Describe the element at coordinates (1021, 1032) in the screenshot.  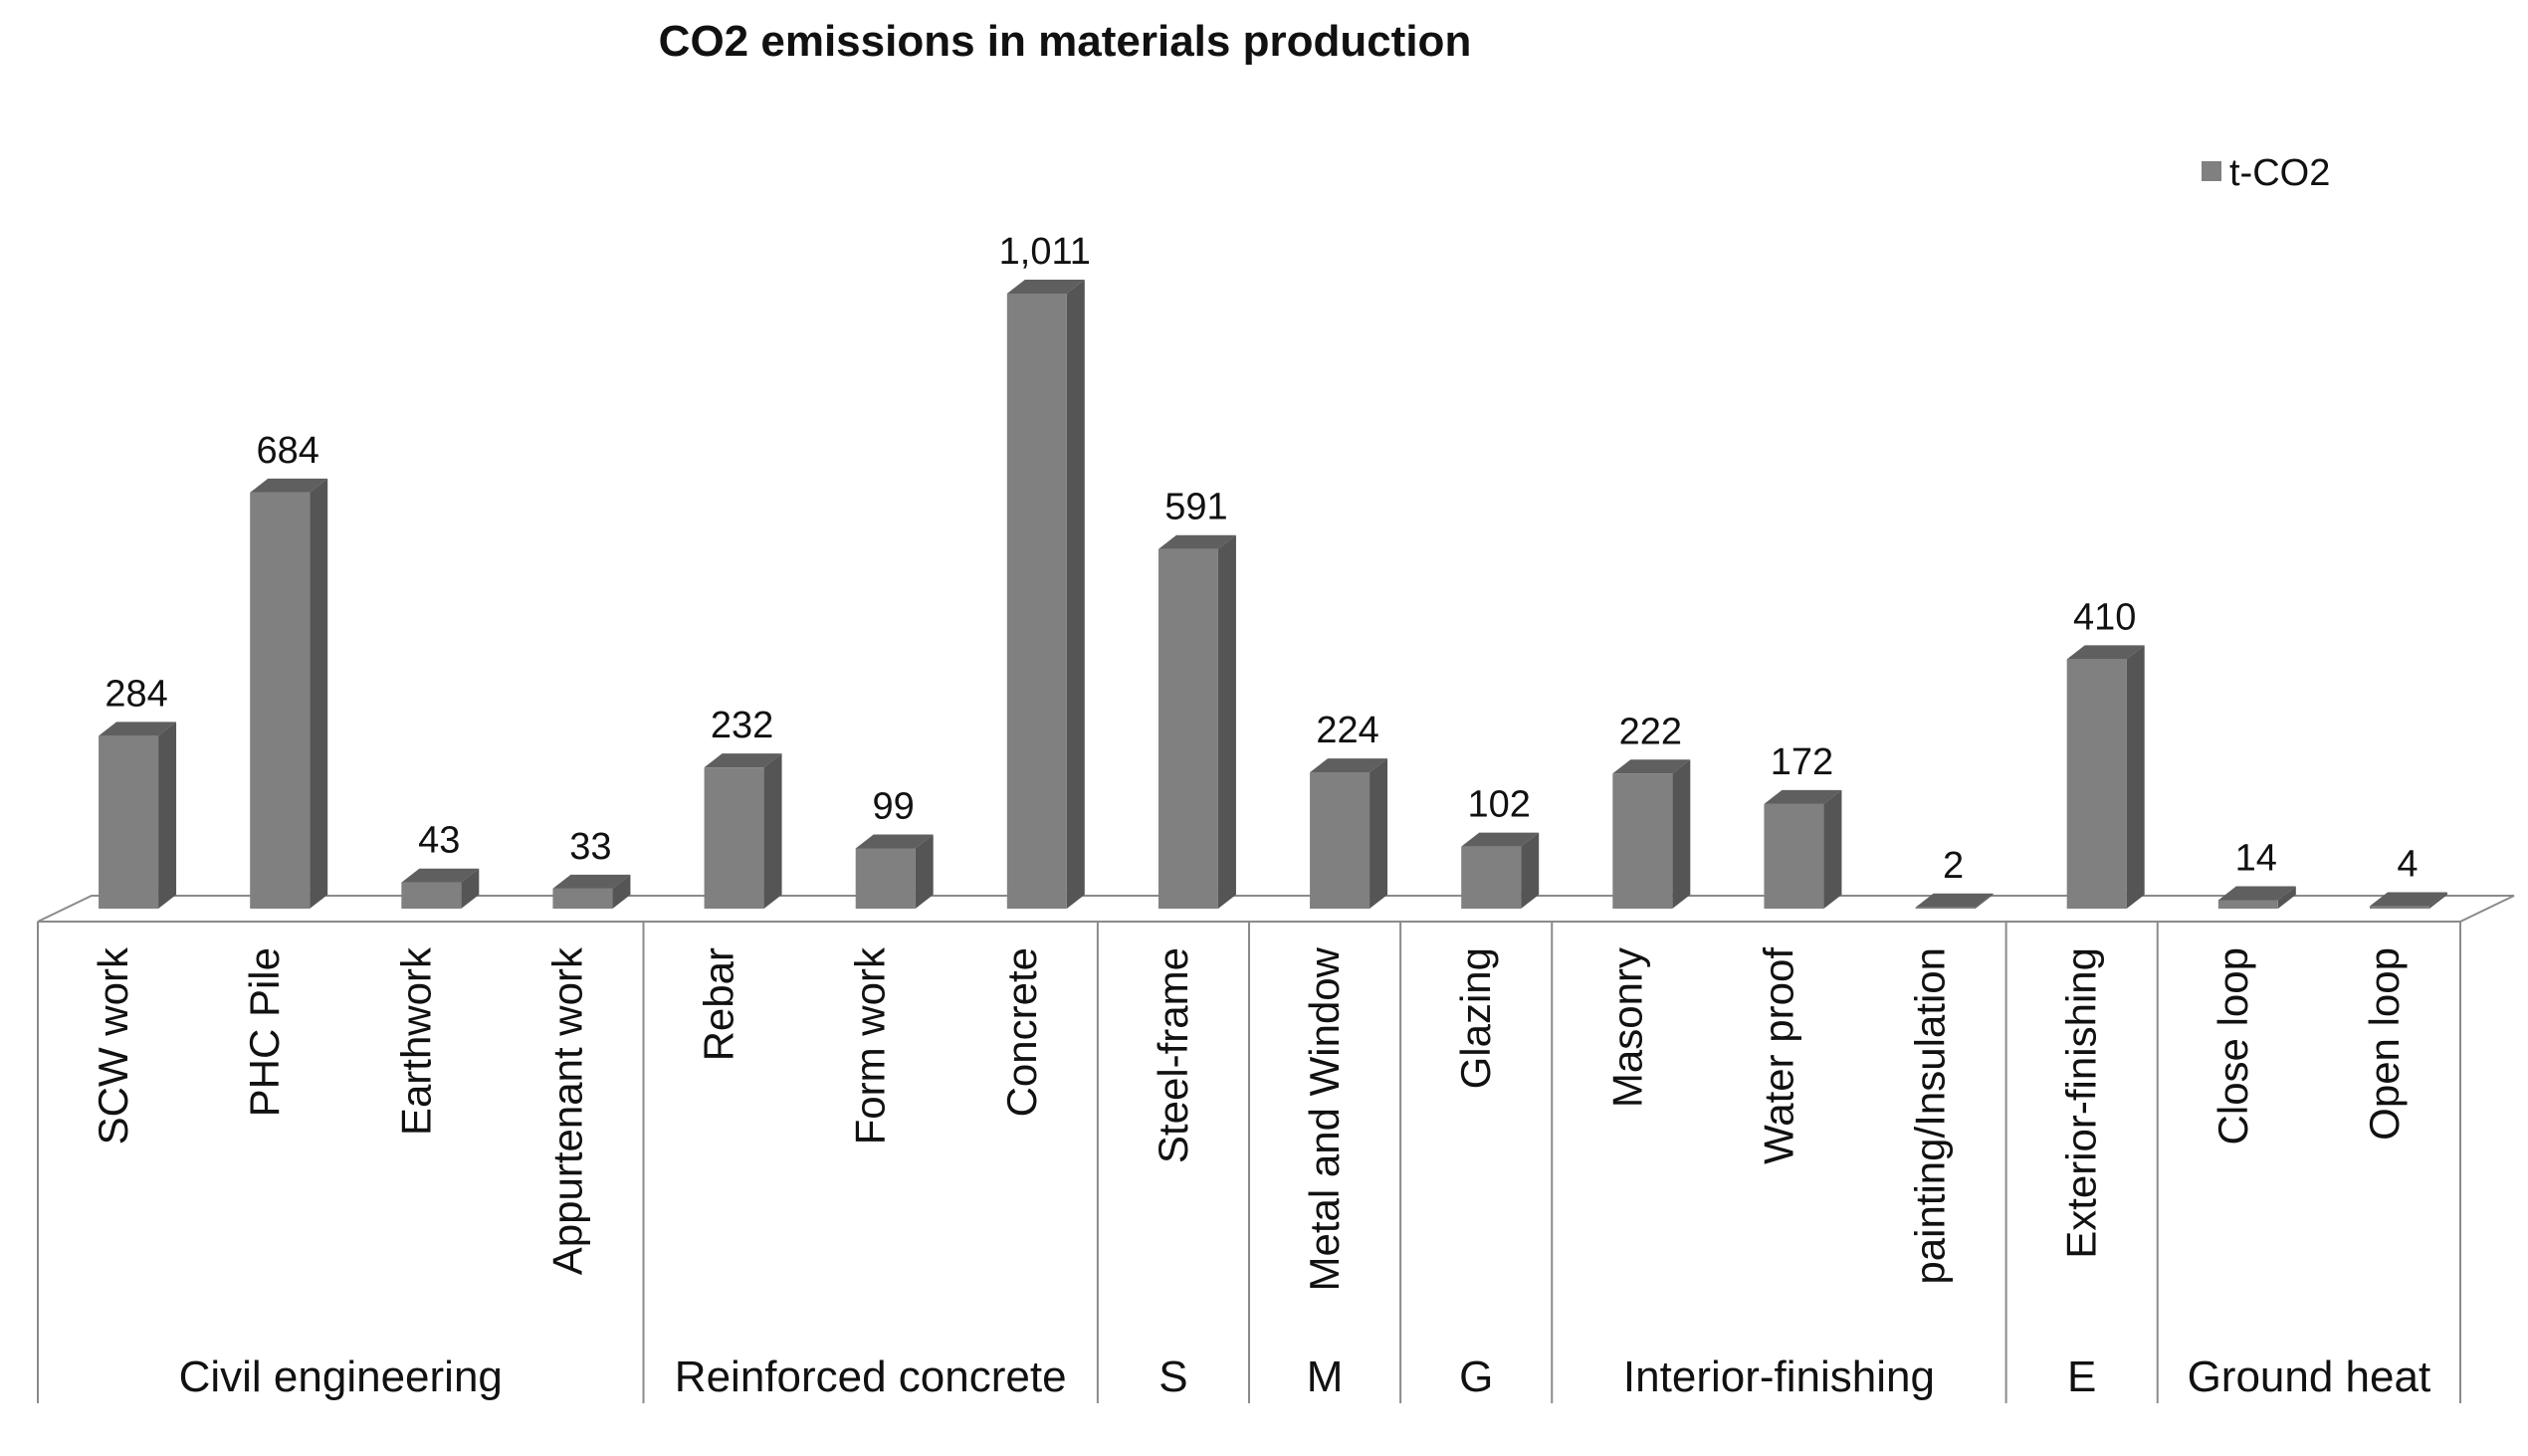
I see `category-label: Concrete` at that location.